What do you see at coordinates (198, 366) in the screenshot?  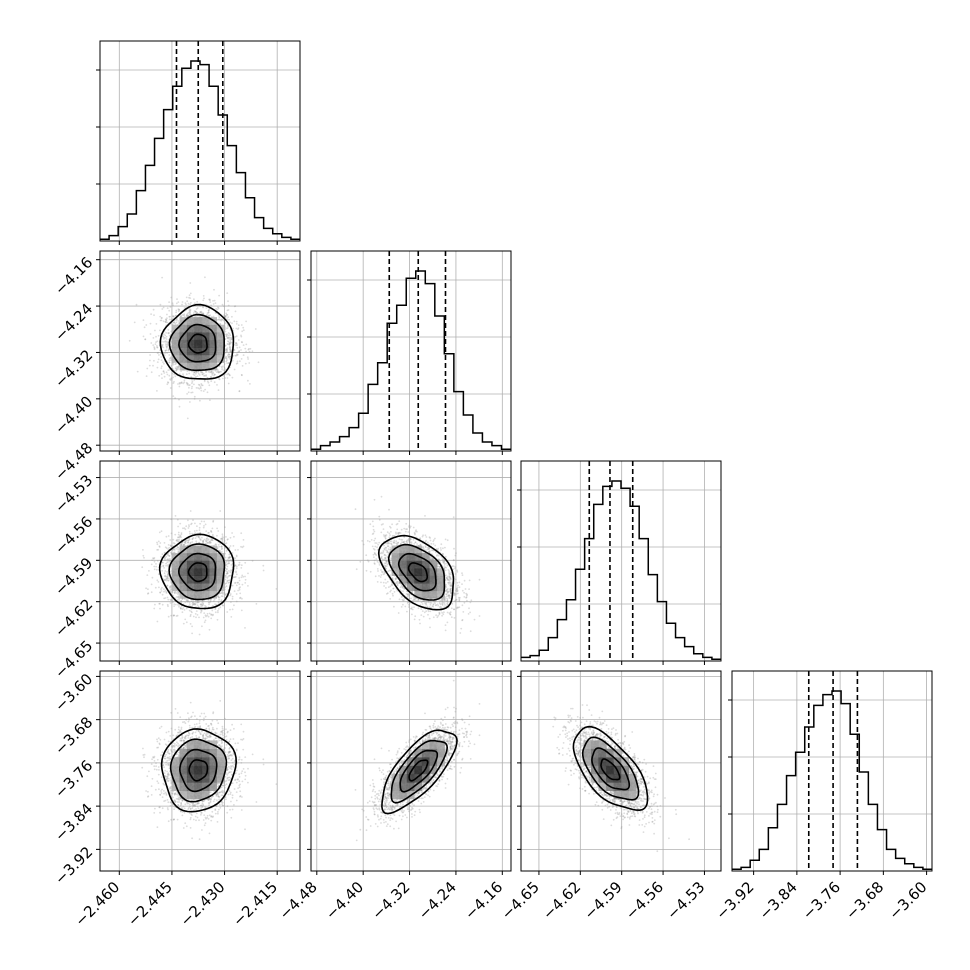 I see `density-cell` at bounding box center [198, 366].